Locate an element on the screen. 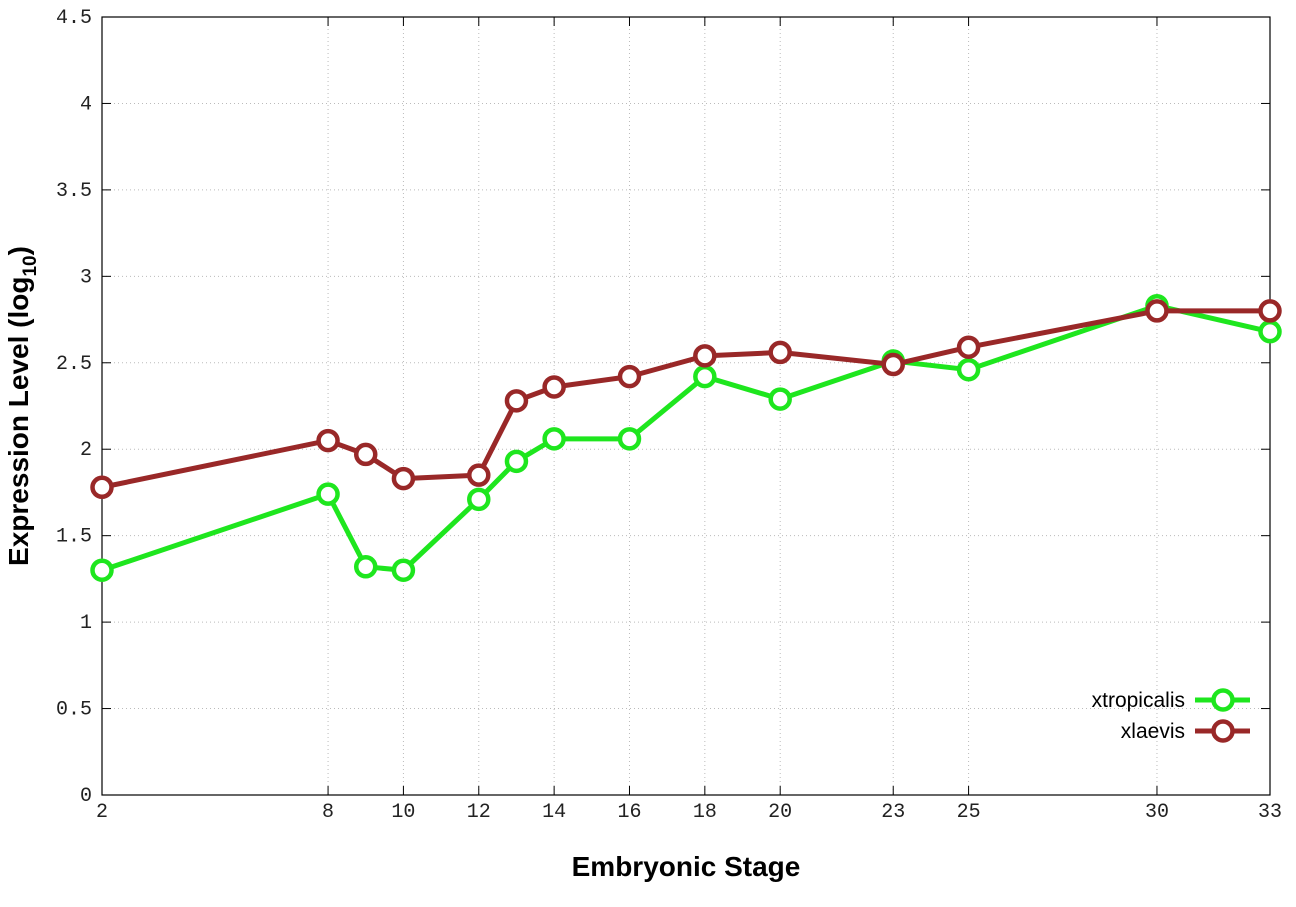 This screenshot has width=1296, height=907. y-tick-label: 3.5 is located at coordinates (74, 191).